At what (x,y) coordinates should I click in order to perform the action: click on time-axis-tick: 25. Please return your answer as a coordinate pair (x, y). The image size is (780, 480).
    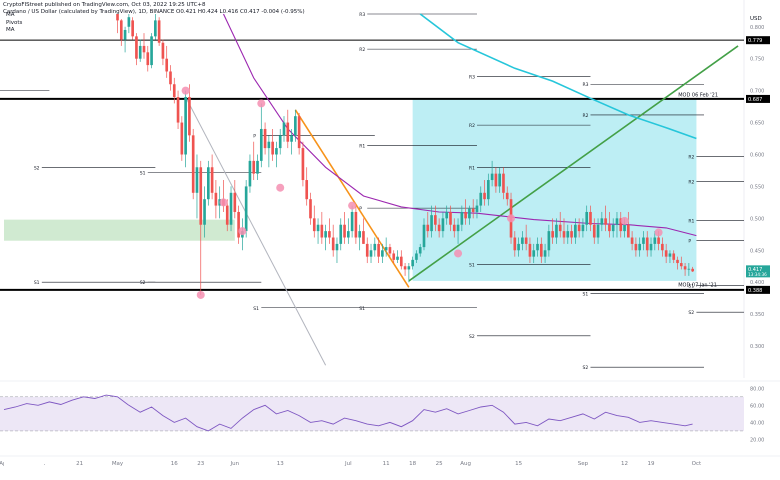
    Looking at the image, I should click on (439, 464).